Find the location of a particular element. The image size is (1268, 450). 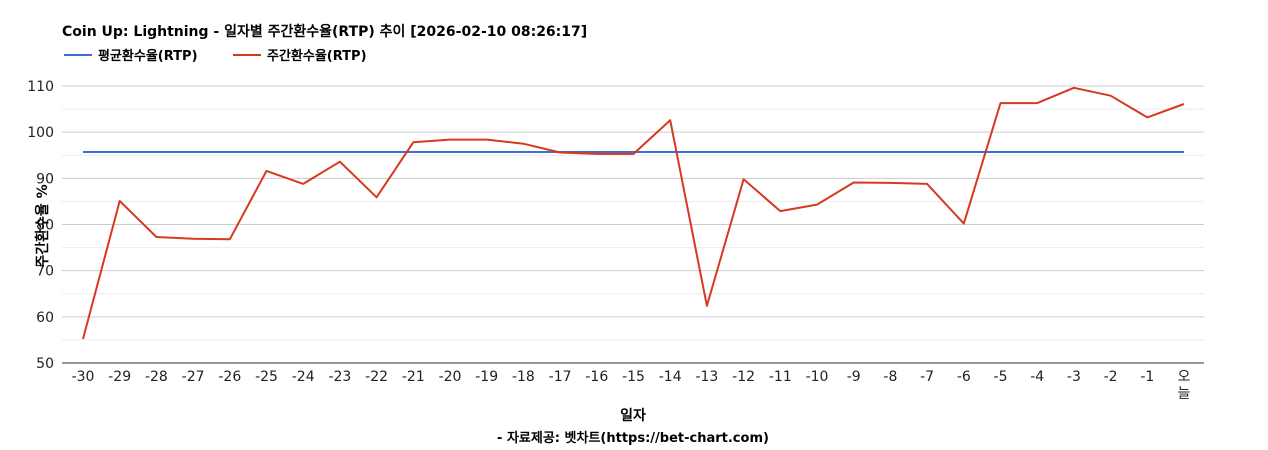

x-tick-label: -13 is located at coordinates (706, 377).